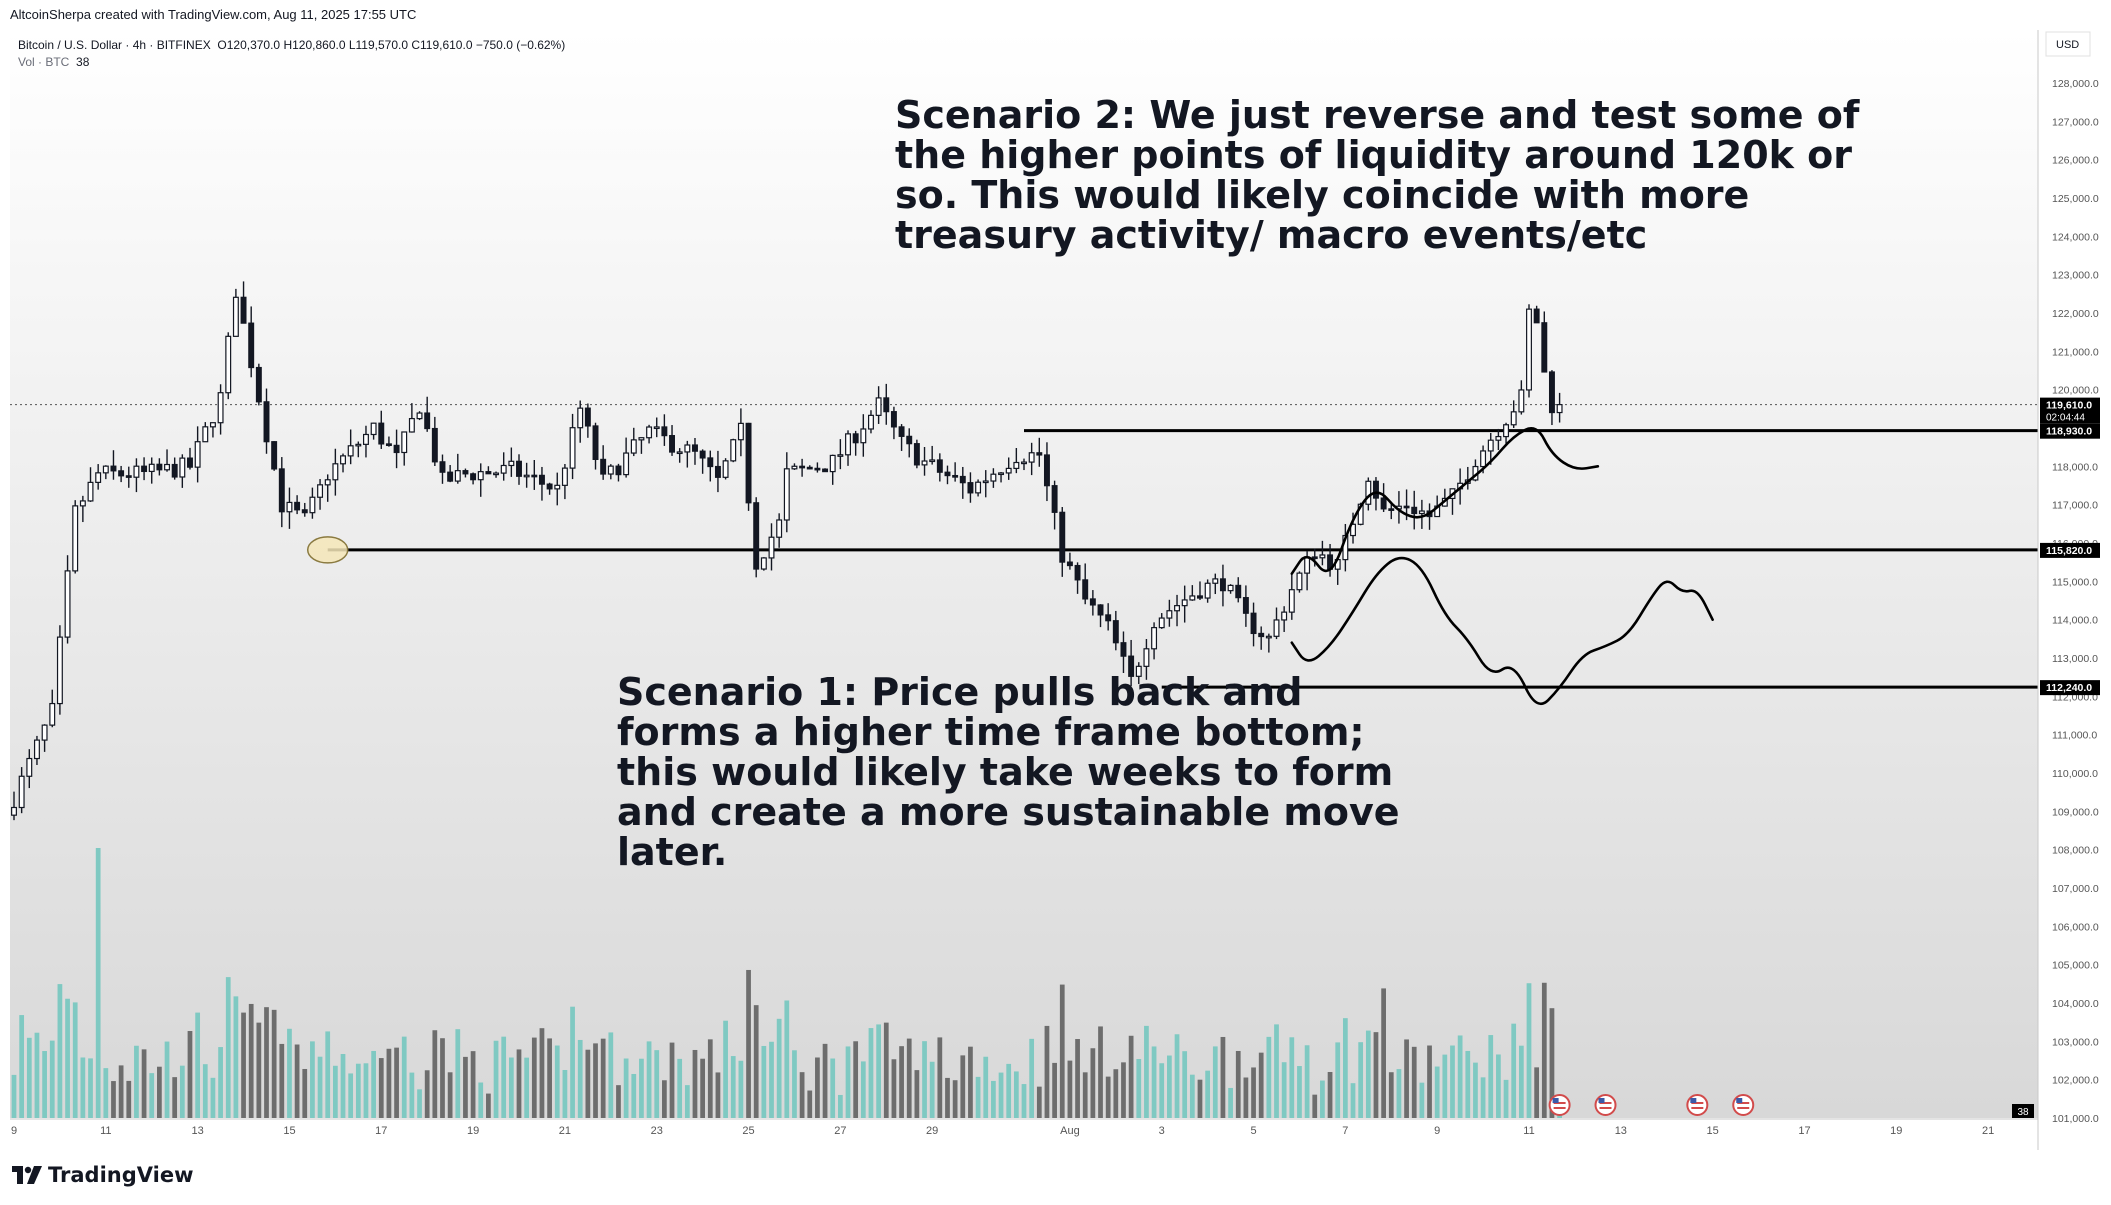 This screenshot has height=1205, width=2111. Describe the element at coordinates (2075, 352) in the screenshot. I see `price-tick-label: 121,000.0` at that location.